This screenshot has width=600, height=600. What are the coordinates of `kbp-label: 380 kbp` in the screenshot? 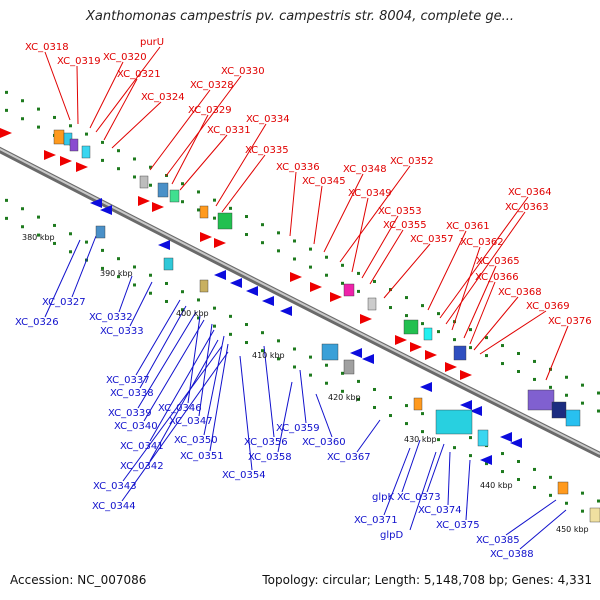 It's located at (38, 237).